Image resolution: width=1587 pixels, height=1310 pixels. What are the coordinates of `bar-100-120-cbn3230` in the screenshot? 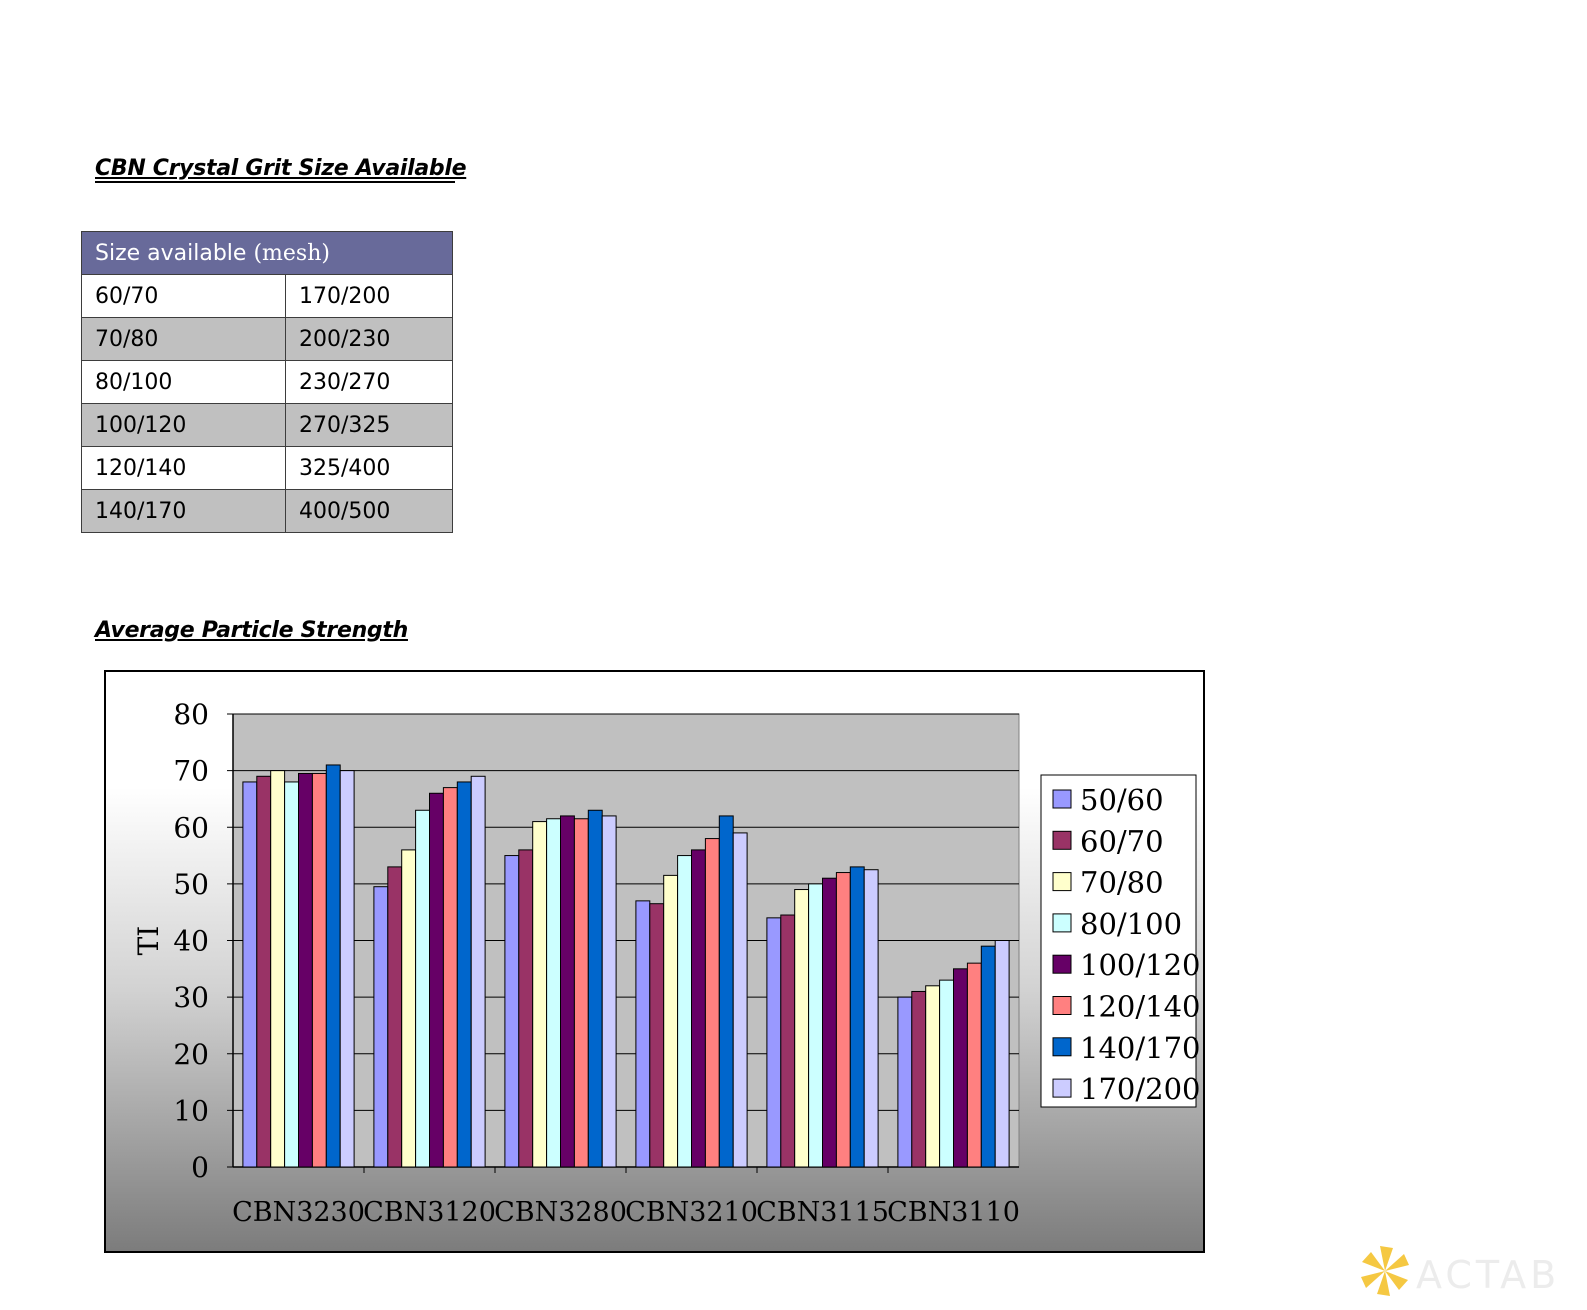 It's located at (305, 970).